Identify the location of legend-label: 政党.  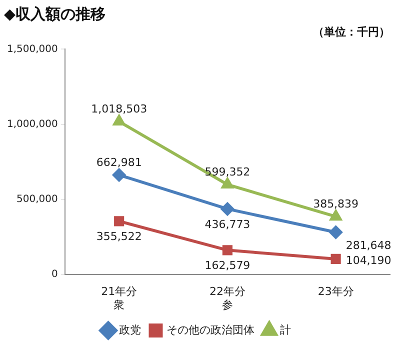
(129, 329).